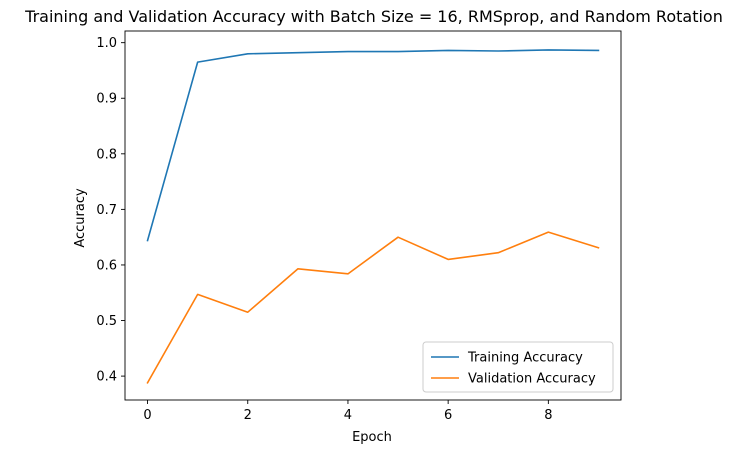 Image resolution: width=743 pixels, height=454 pixels. Describe the element at coordinates (106, 99) in the screenshot. I see `y-tick-label: 0.9` at that location.